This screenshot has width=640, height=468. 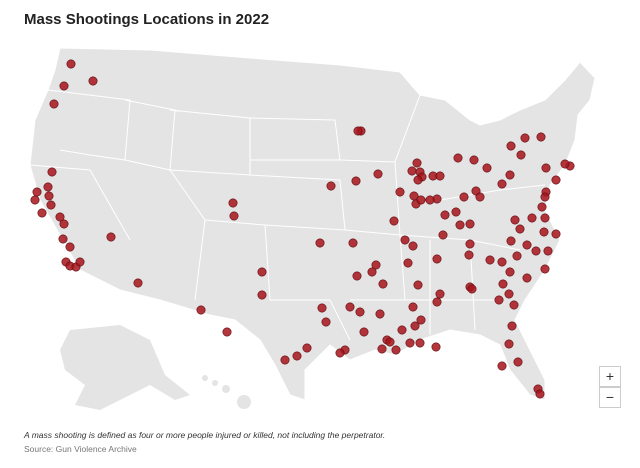 I want to click on zoom-out-button: −, so click(x=610, y=397).